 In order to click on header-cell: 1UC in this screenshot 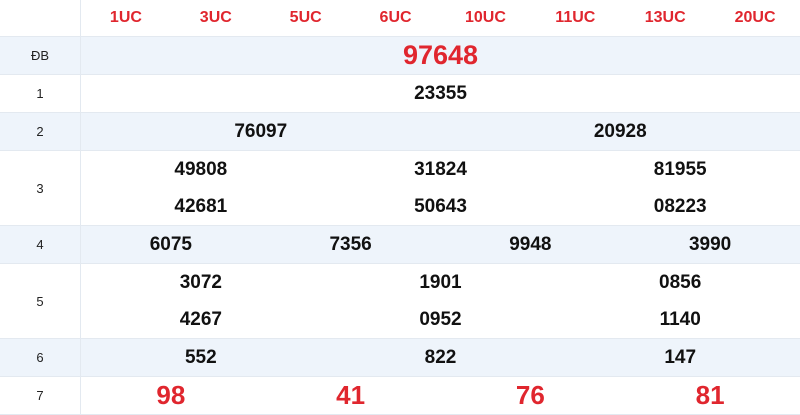, I will do `click(126, 18)`.